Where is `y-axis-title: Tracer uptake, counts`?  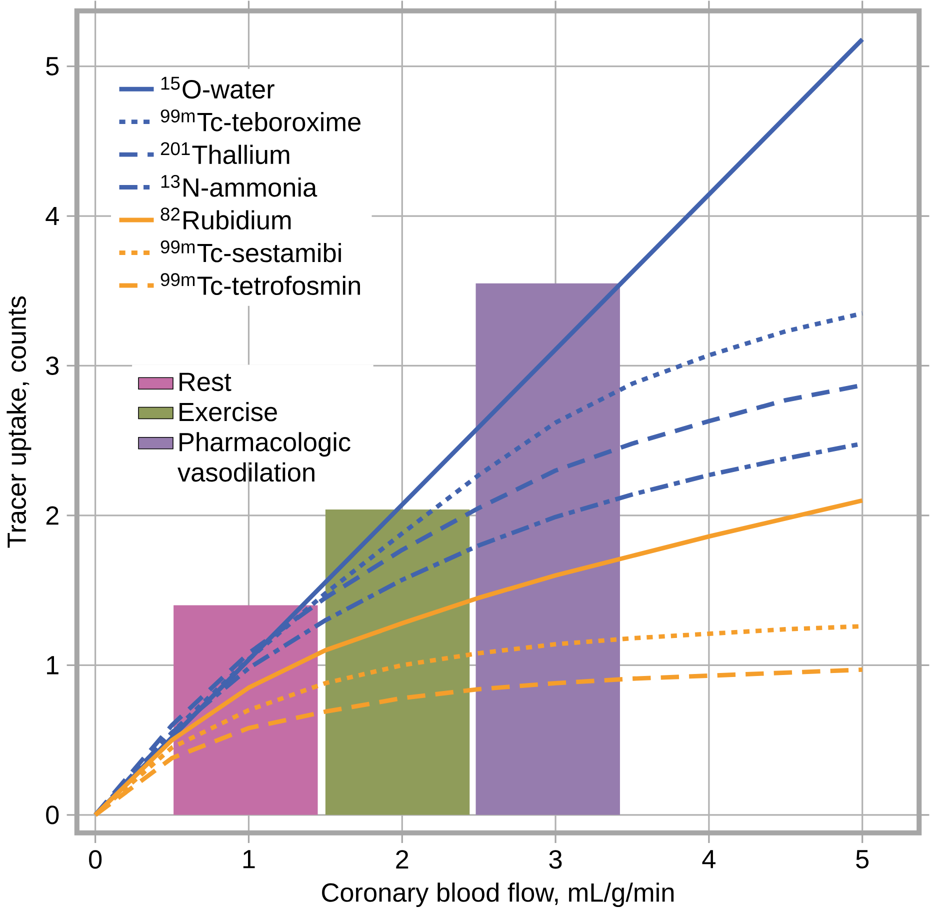
y-axis-title: Tracer uptake, counts is located at coordinates (19, 422).